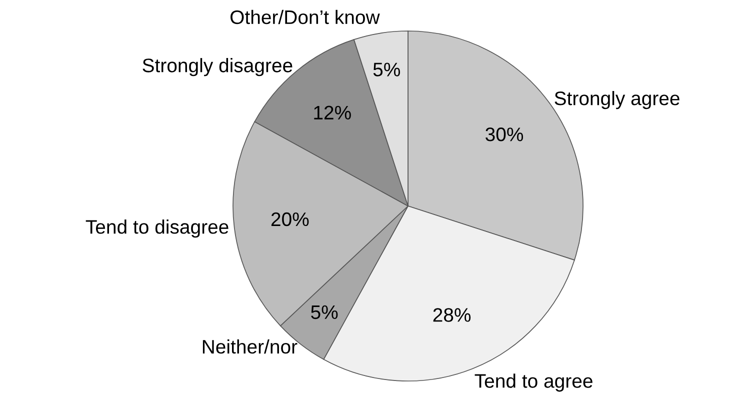 The width and height of the screenshot is (750, 416). What do you see at coordinates (290, 219) in the screenshot?
I see `data-label: 20%` at bounding box center [290, 219].